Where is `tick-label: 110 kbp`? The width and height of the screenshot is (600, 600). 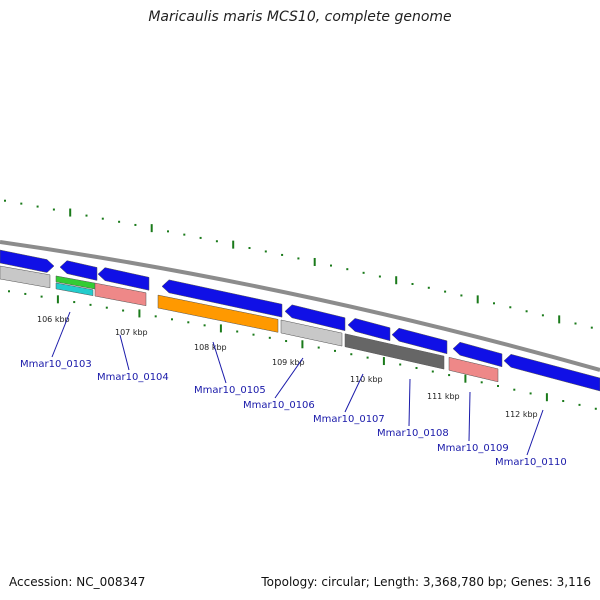 tick-label: 110 kbp is located at coordinates (366, 379).